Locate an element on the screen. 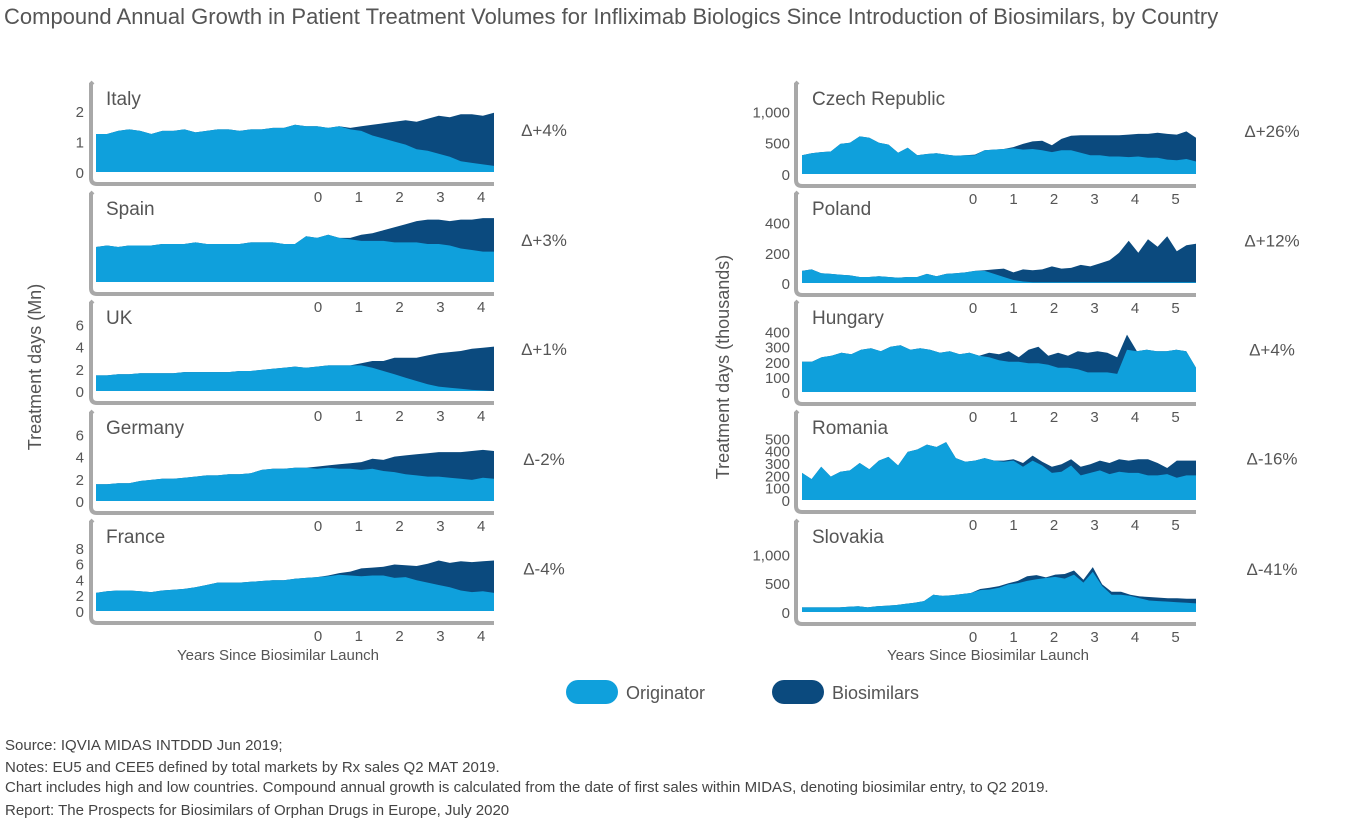 The width and height of the screenshot is (1352, 823). growth-label: Δ-16% is located at coordinates (1271, 459).